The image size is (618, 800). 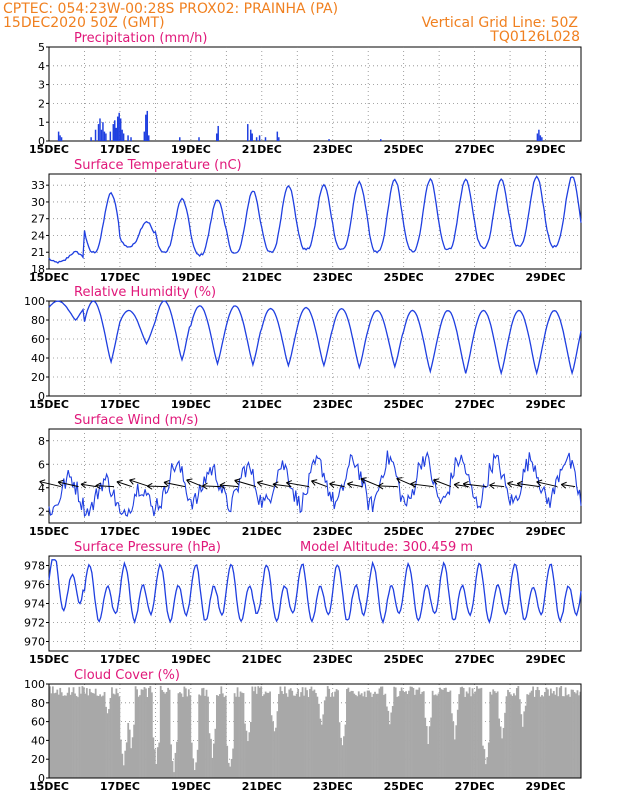 I want to click on plot-frame, so click(x=315, y=94).